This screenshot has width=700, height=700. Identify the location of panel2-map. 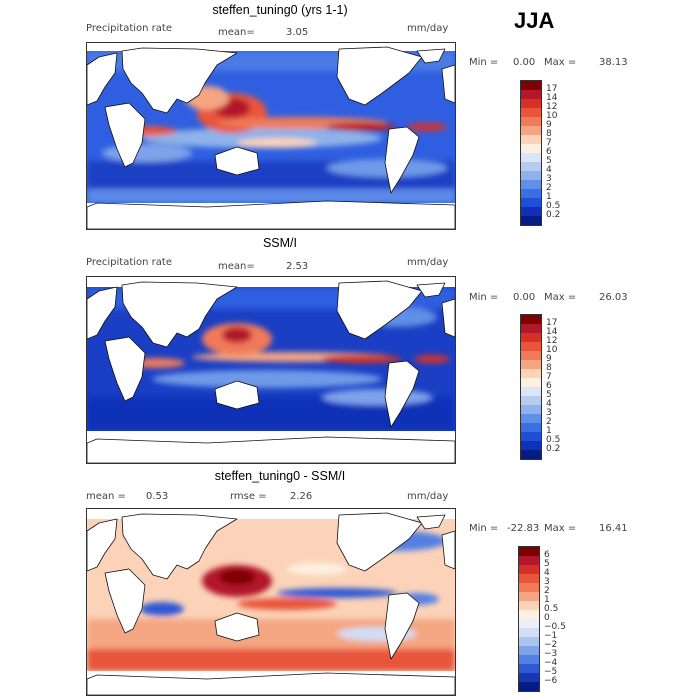
(271, 370).